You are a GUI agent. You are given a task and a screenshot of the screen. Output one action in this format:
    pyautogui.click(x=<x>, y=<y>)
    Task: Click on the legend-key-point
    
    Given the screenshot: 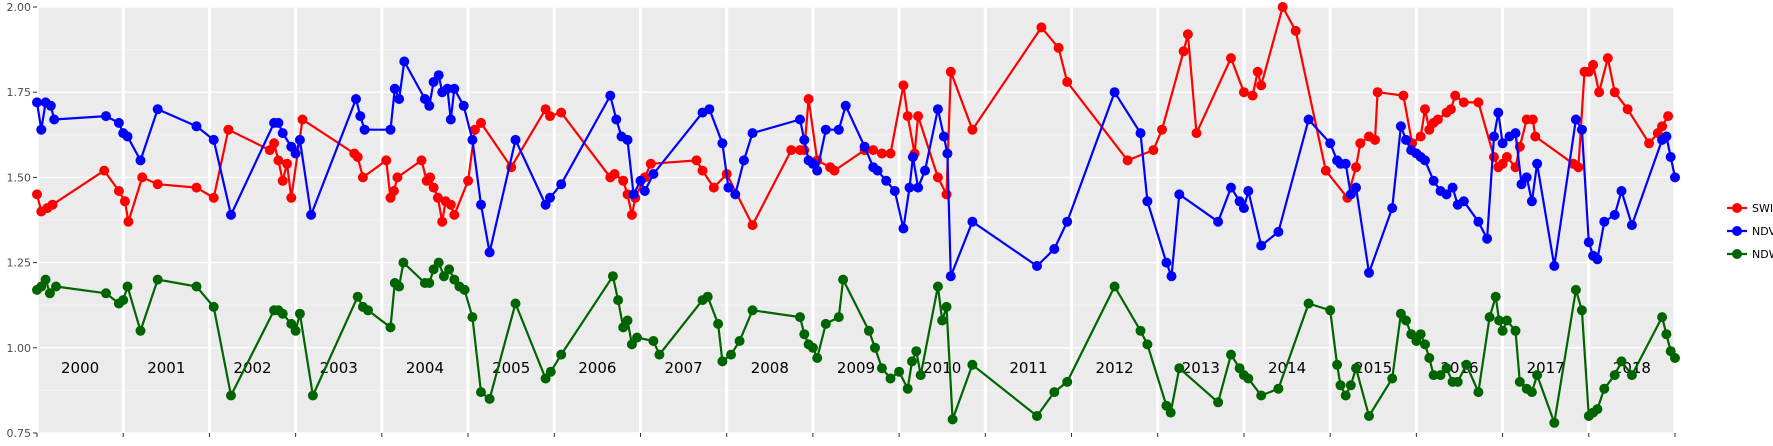 What is the action you would take?
    pyautogui.click(x=1737, y=208)
    